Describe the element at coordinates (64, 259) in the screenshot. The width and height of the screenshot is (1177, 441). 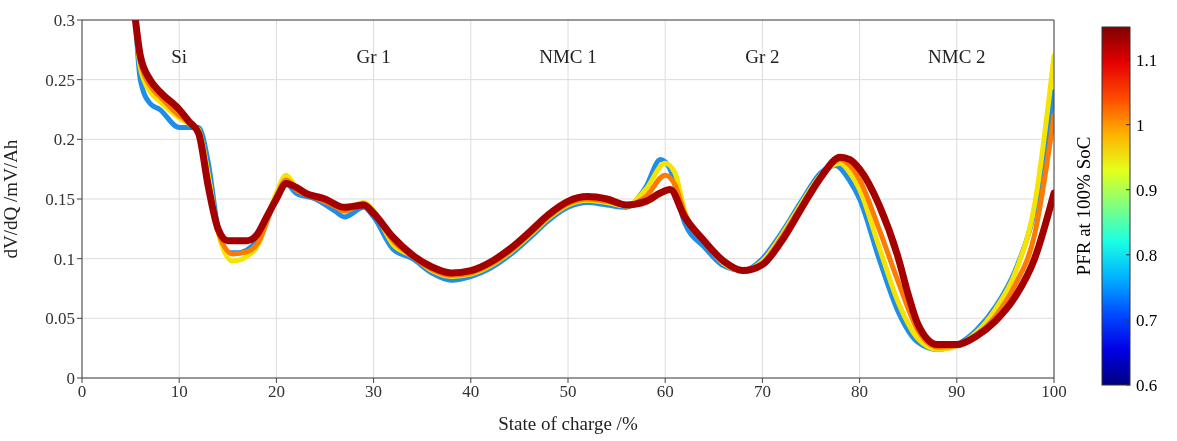
I see `y-tick-label: 0.1` at that location.